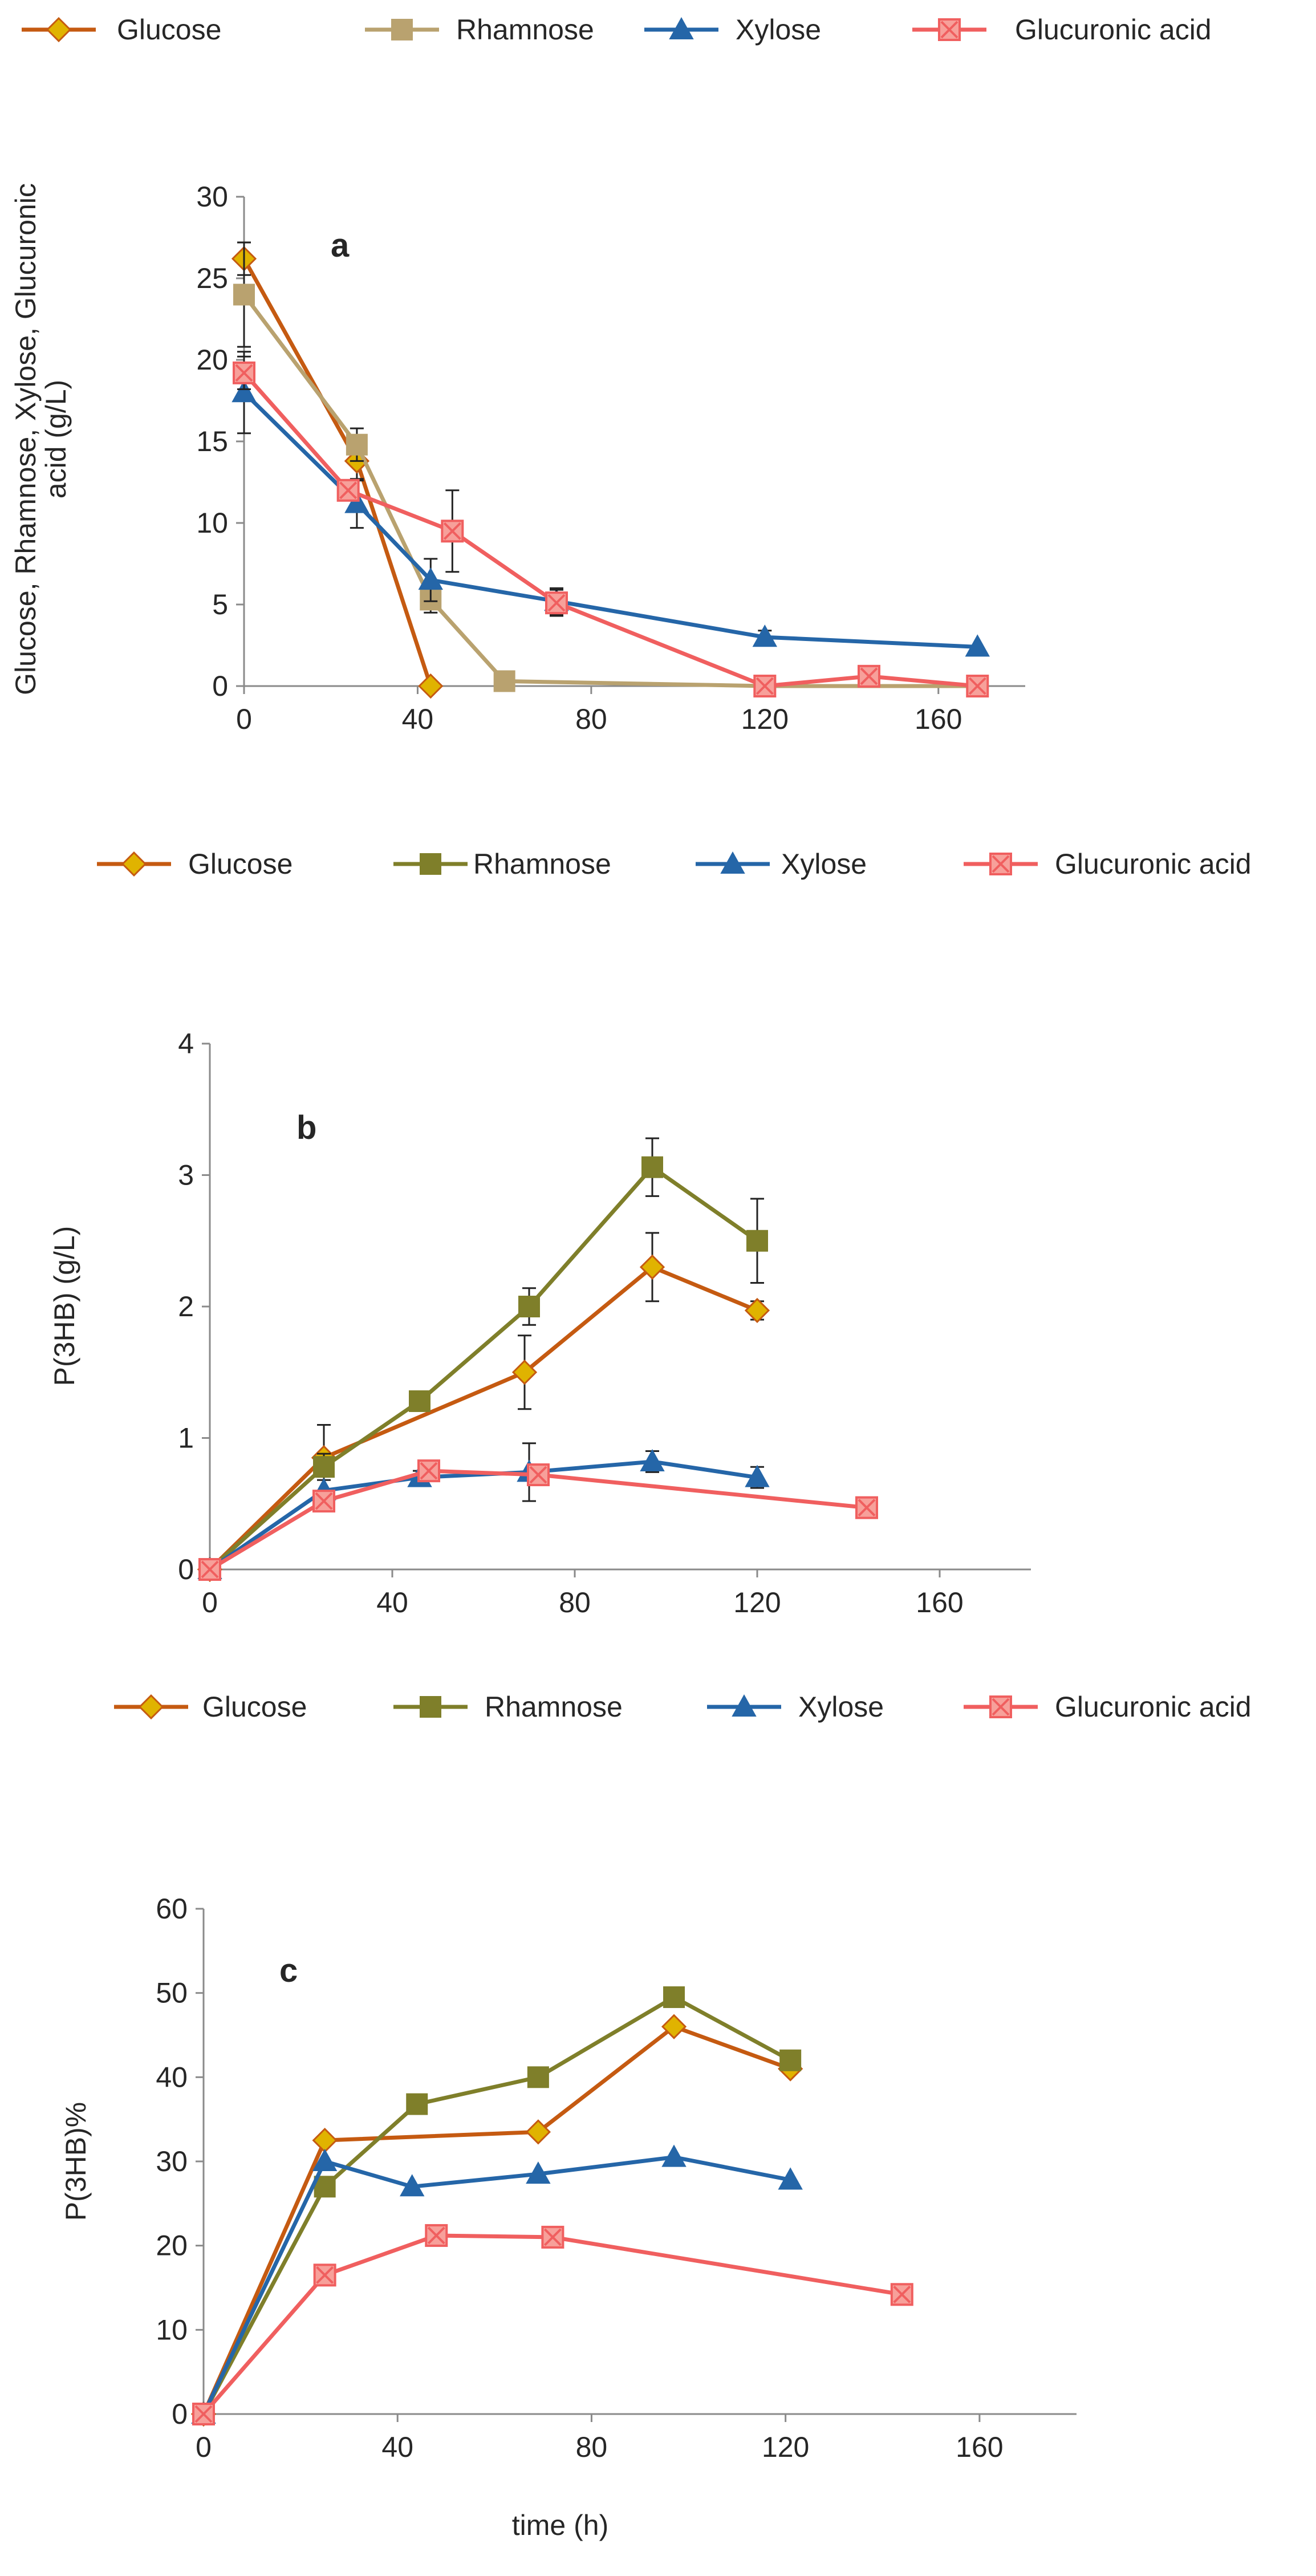 The width and height of the screenshot is (1316, 2576). I want to click on y-axis-title: P(3HB) (g/L), so click(64, 1306).